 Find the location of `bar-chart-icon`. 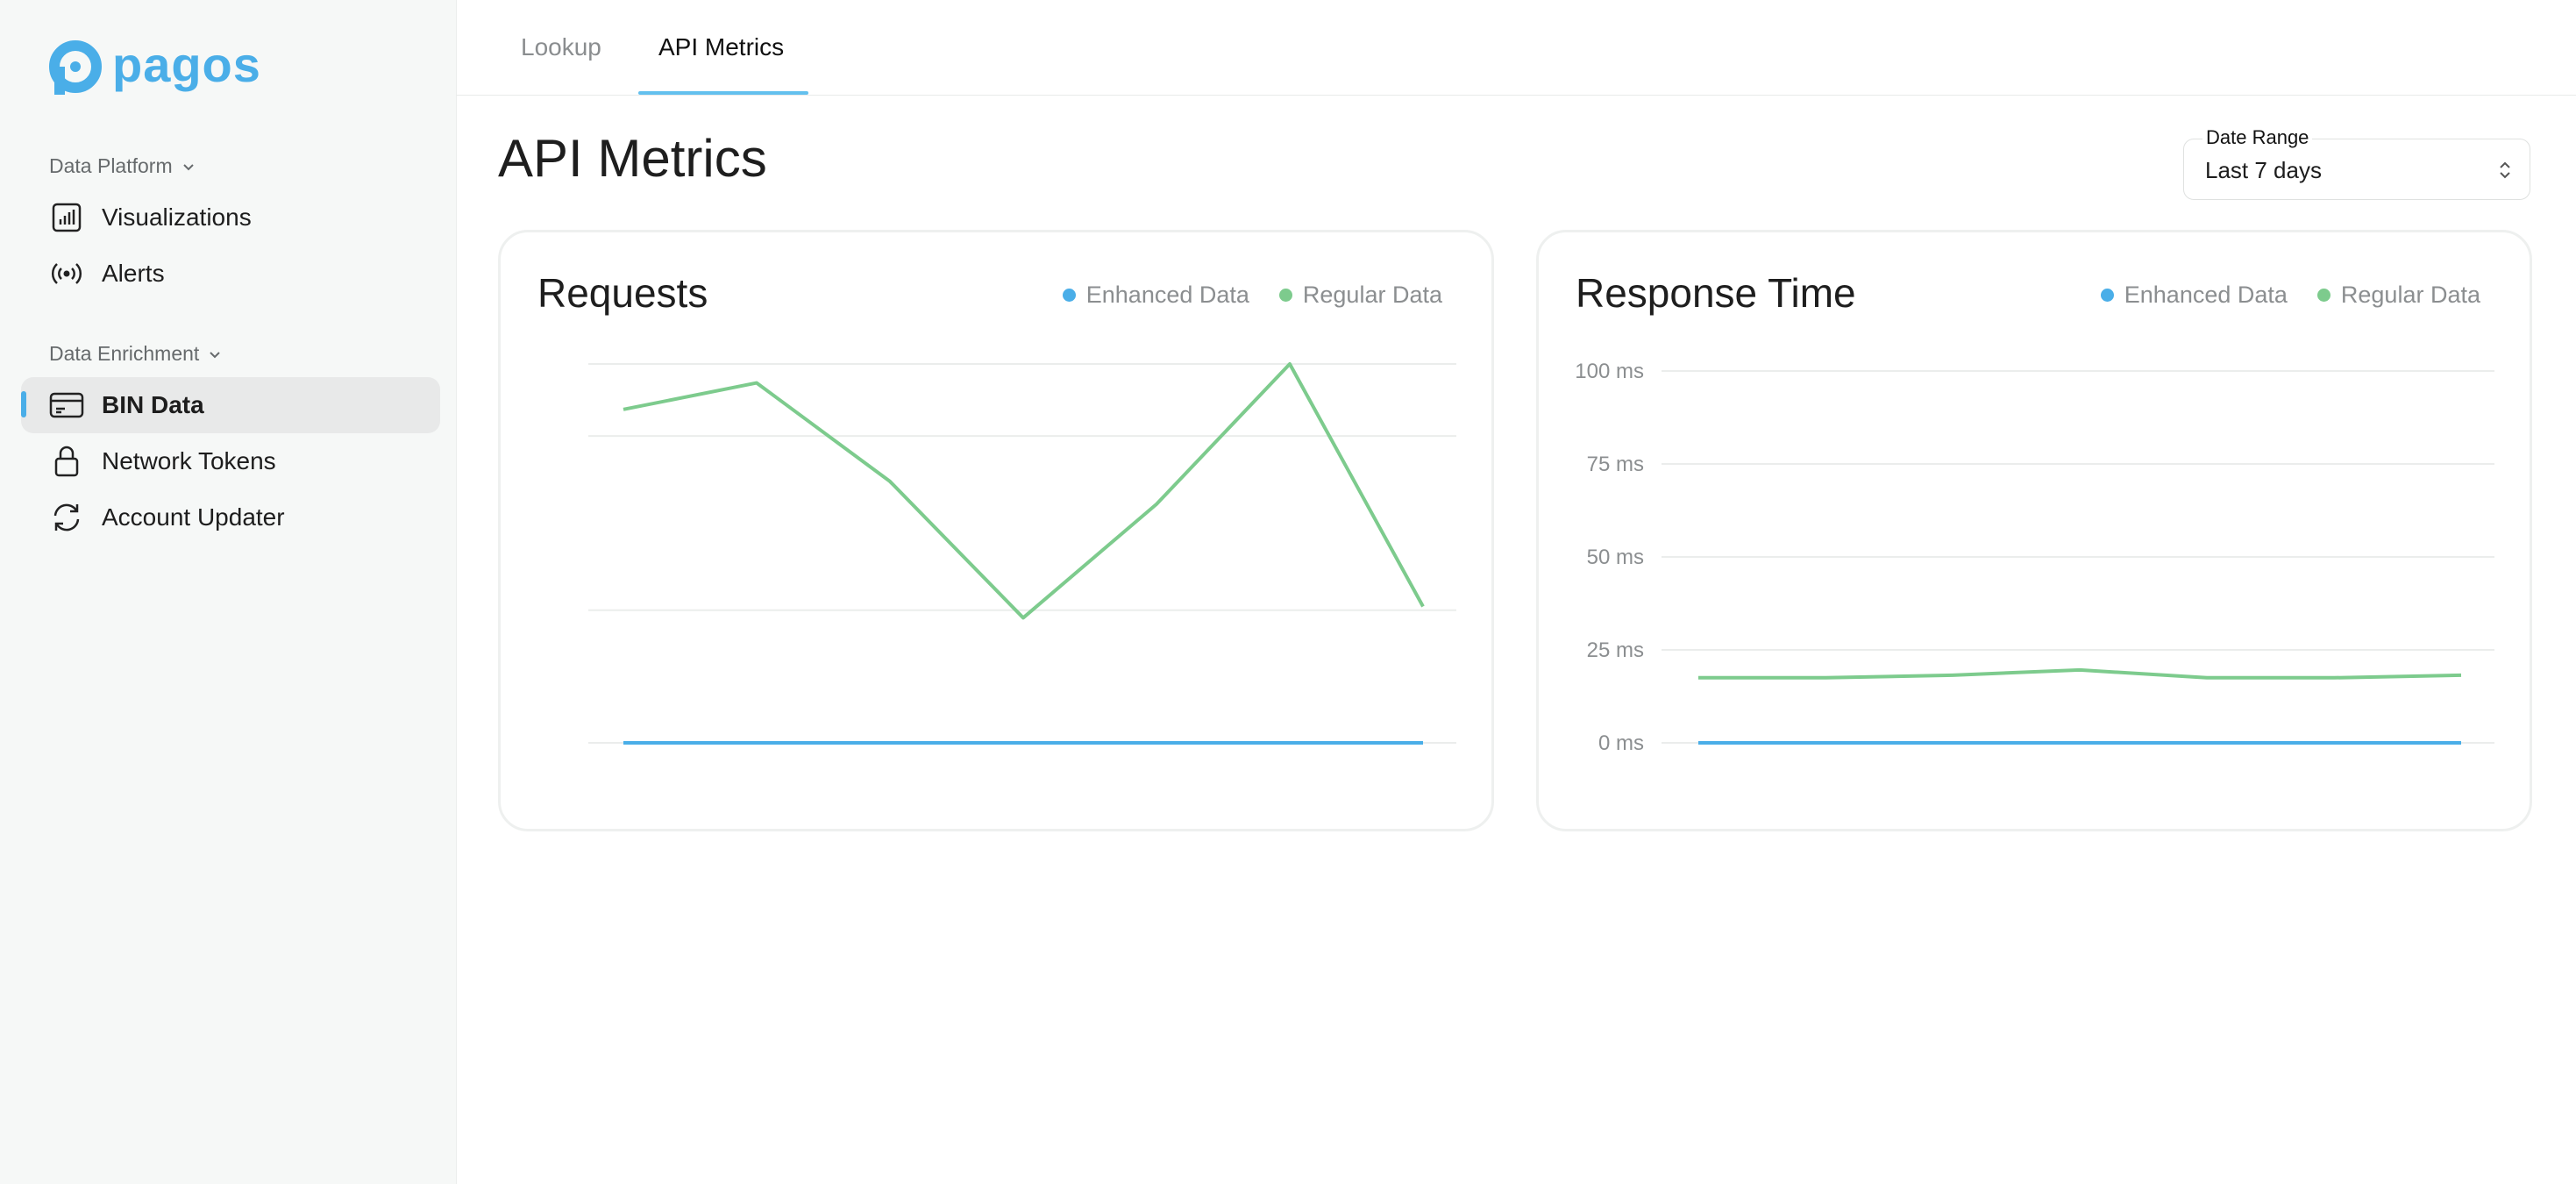

bar-chart-icon is located at coordinates (66, 217).